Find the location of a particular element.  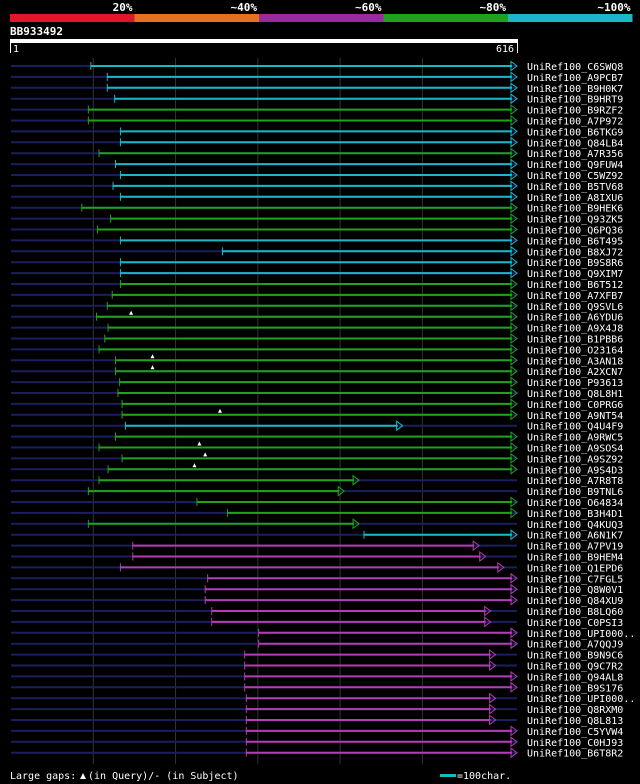

hit-label: UniRef100_B5TV68 is located at coordinates (575, 187).